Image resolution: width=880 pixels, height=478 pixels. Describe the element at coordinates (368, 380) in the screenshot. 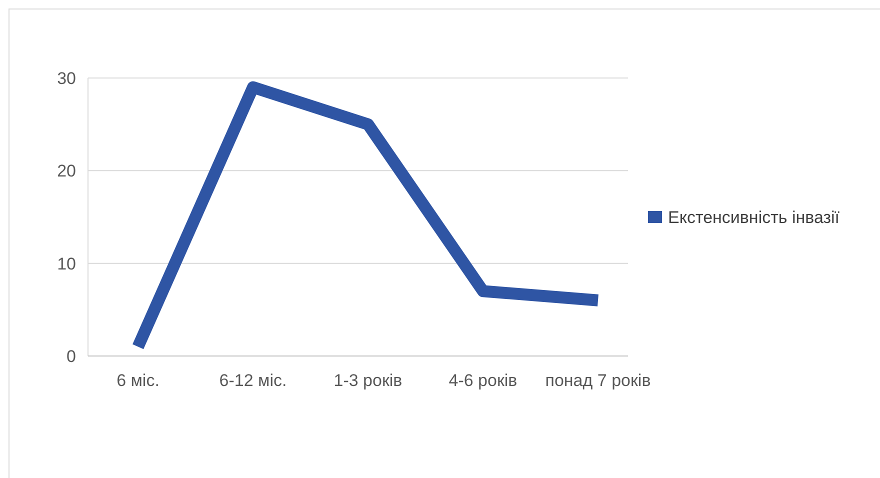

I see `x-tick-label: 1-3 років` at that location.